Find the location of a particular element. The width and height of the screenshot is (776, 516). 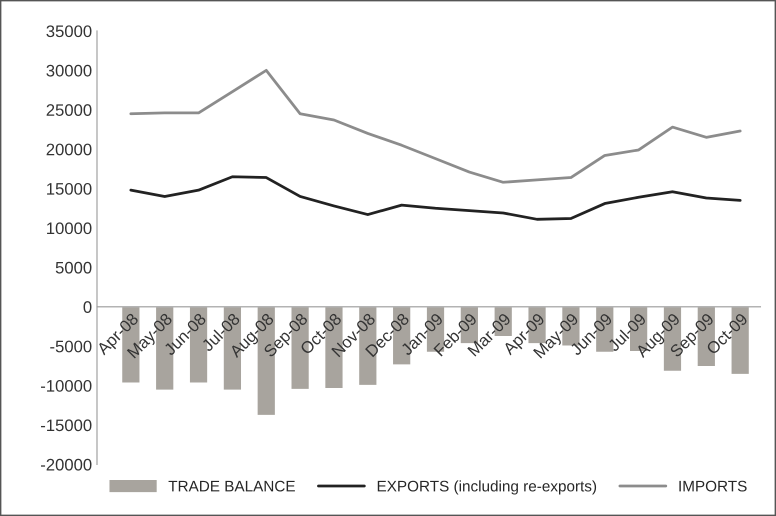

legend-label: IMPORTS is located at coordinates (713, 486).